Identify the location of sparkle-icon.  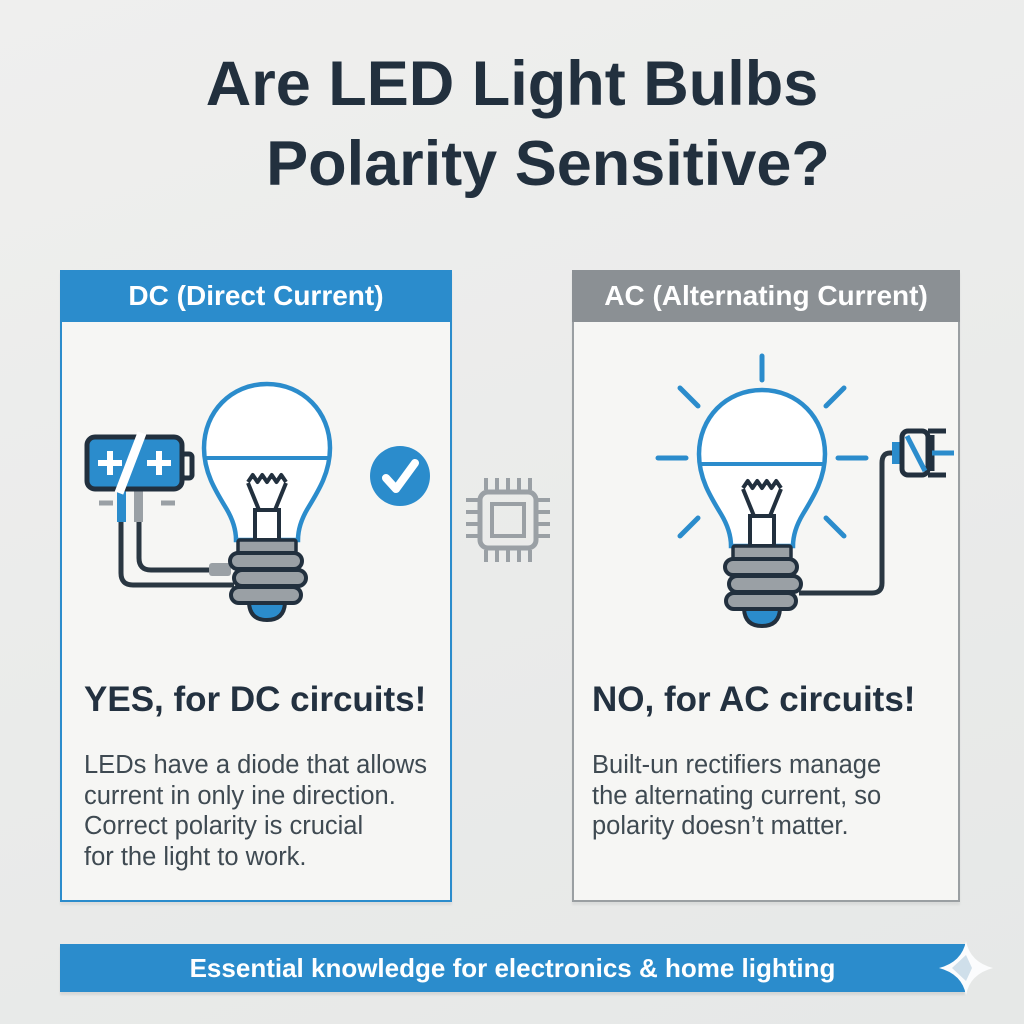
(966, 968).